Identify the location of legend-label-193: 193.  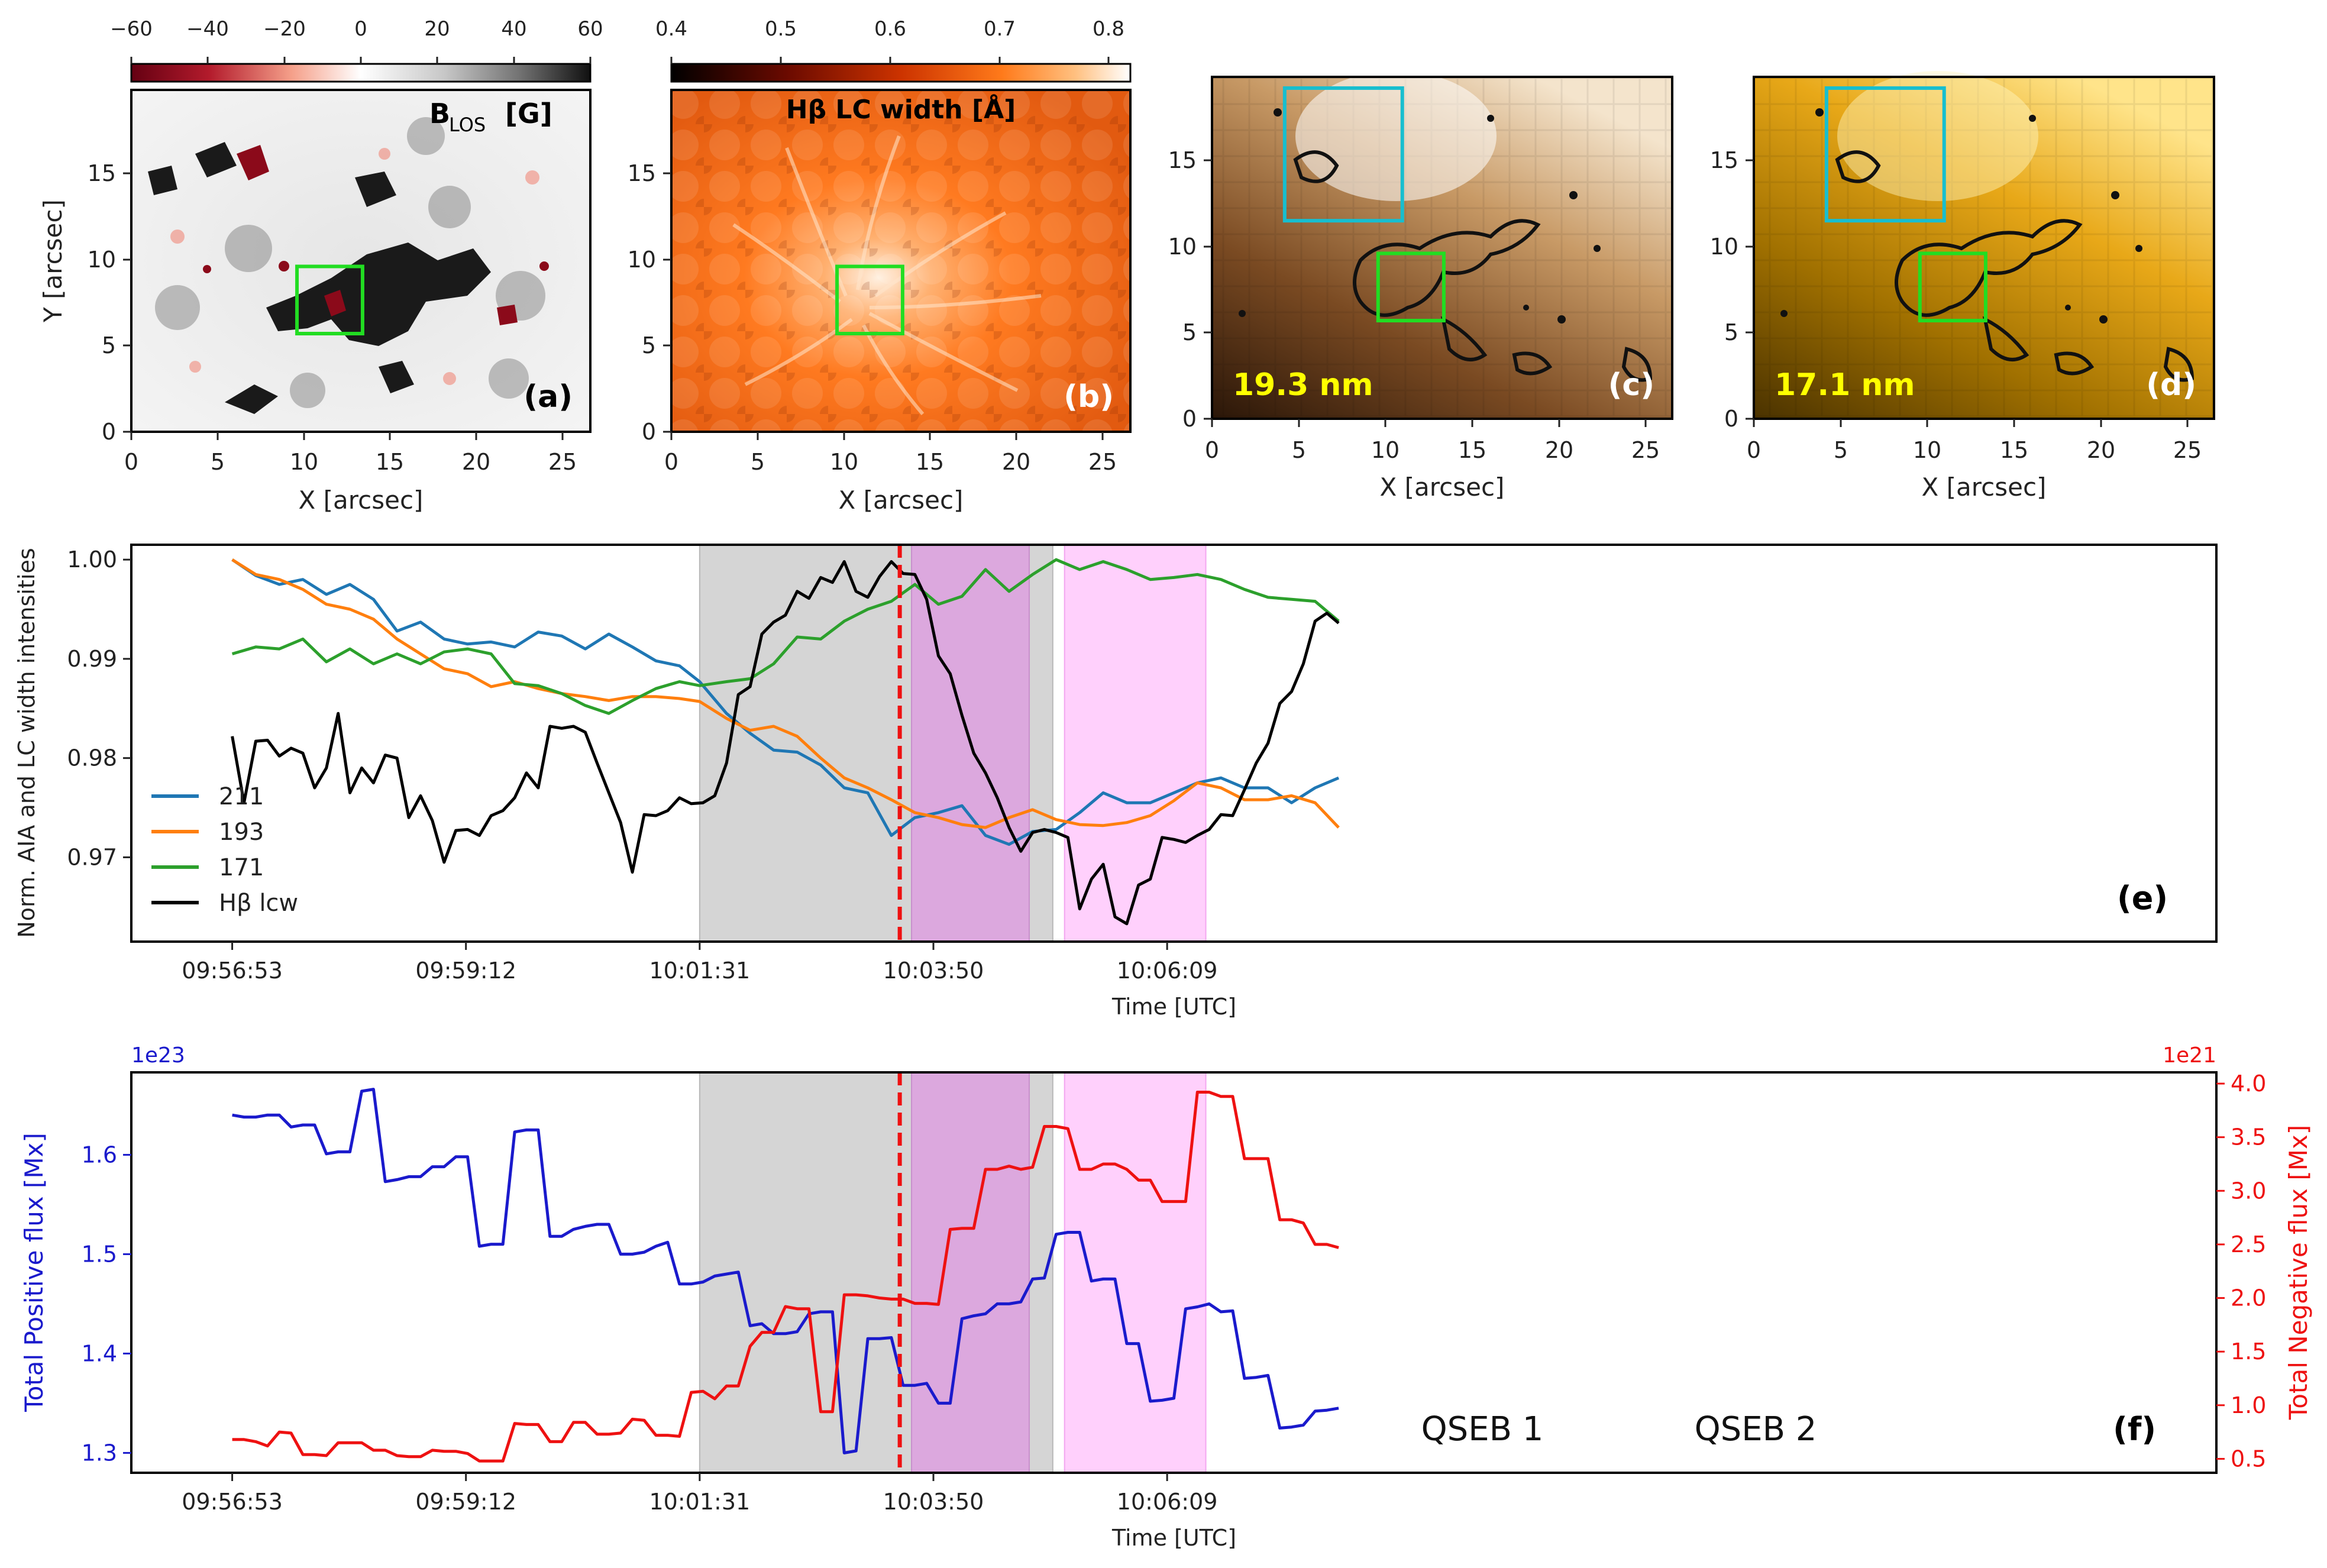
(241, 832).